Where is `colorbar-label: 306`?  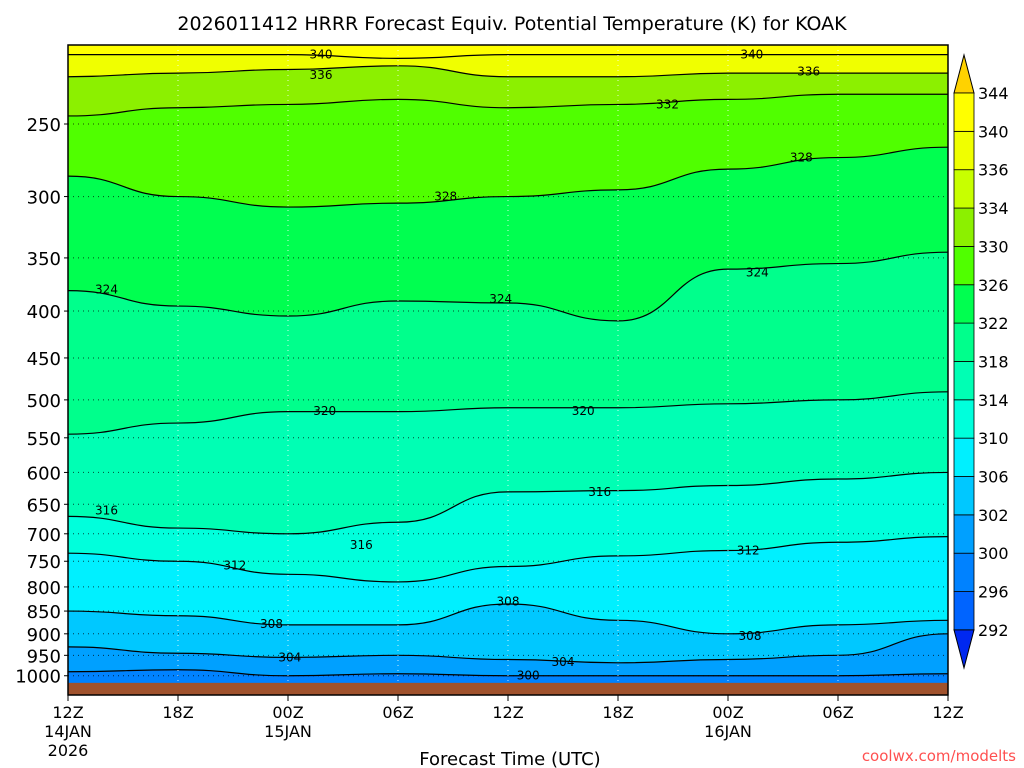 colorbar-label: 306 is located at coordinates (993, 477).